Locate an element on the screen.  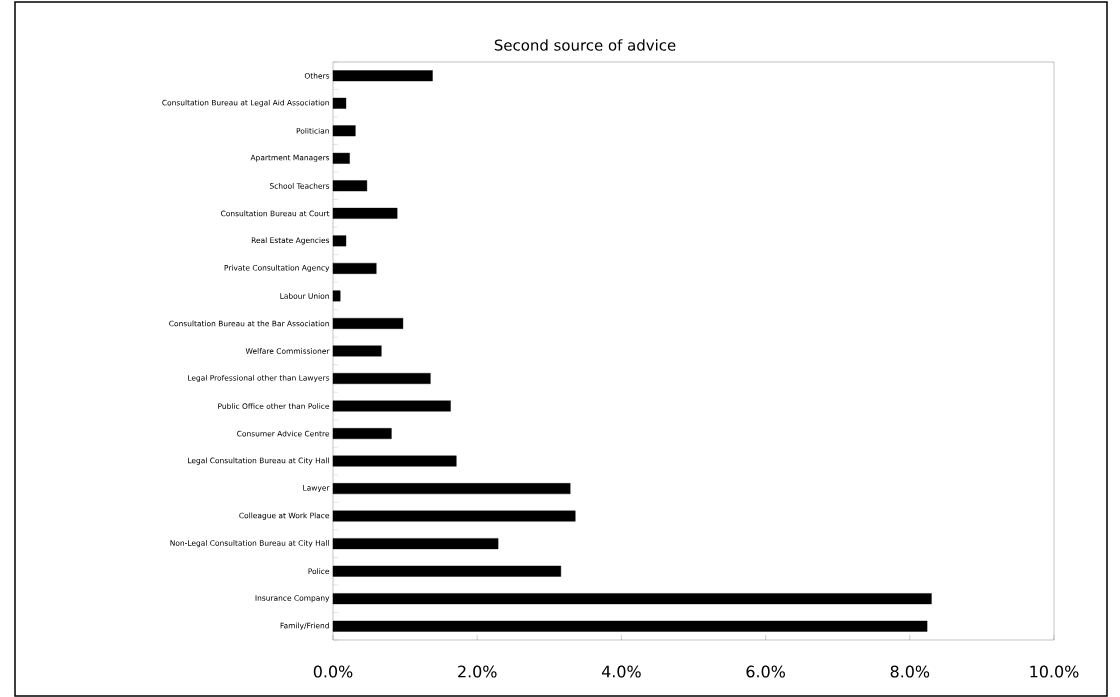
x-tick-label: 4.0% is located at coordinates (621, 671).